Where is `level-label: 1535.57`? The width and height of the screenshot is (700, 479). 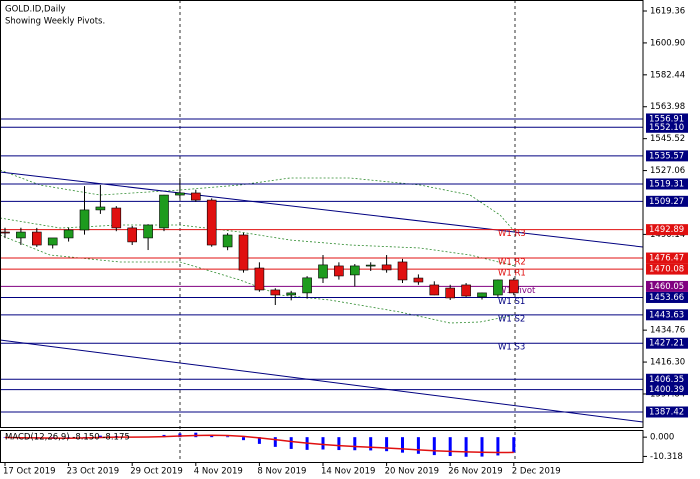 level-label: 1535.57 is located at coordinates (666, 156).